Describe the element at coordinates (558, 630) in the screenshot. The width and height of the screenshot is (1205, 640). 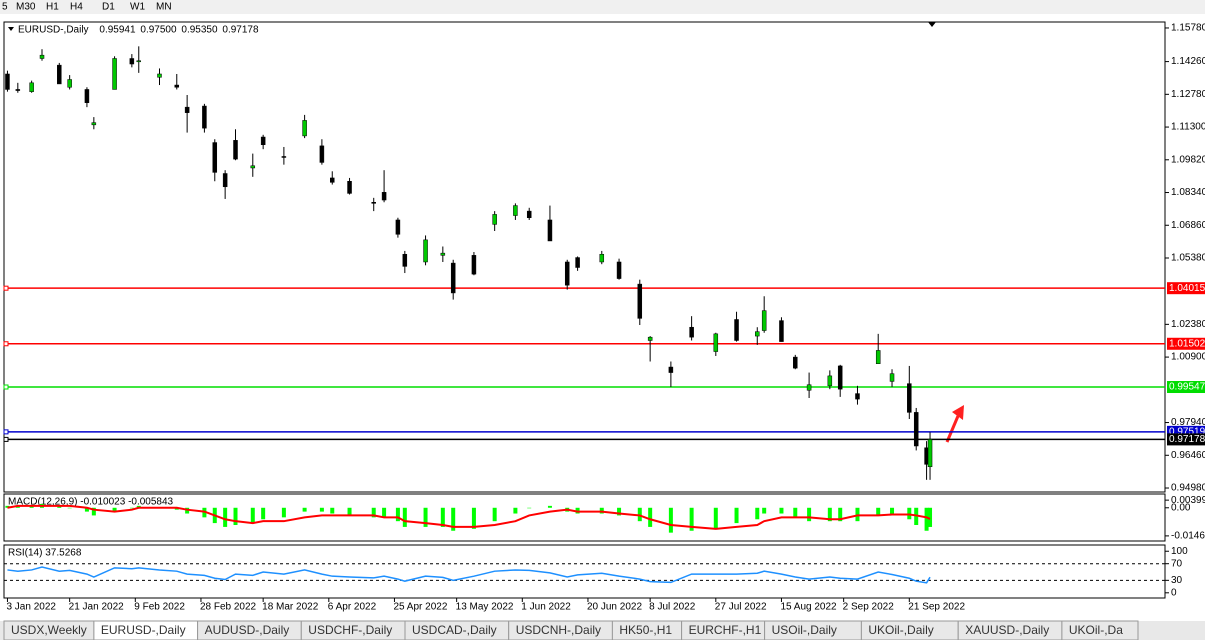
I see `tab-label: USDCNH-,Daily` at that location.